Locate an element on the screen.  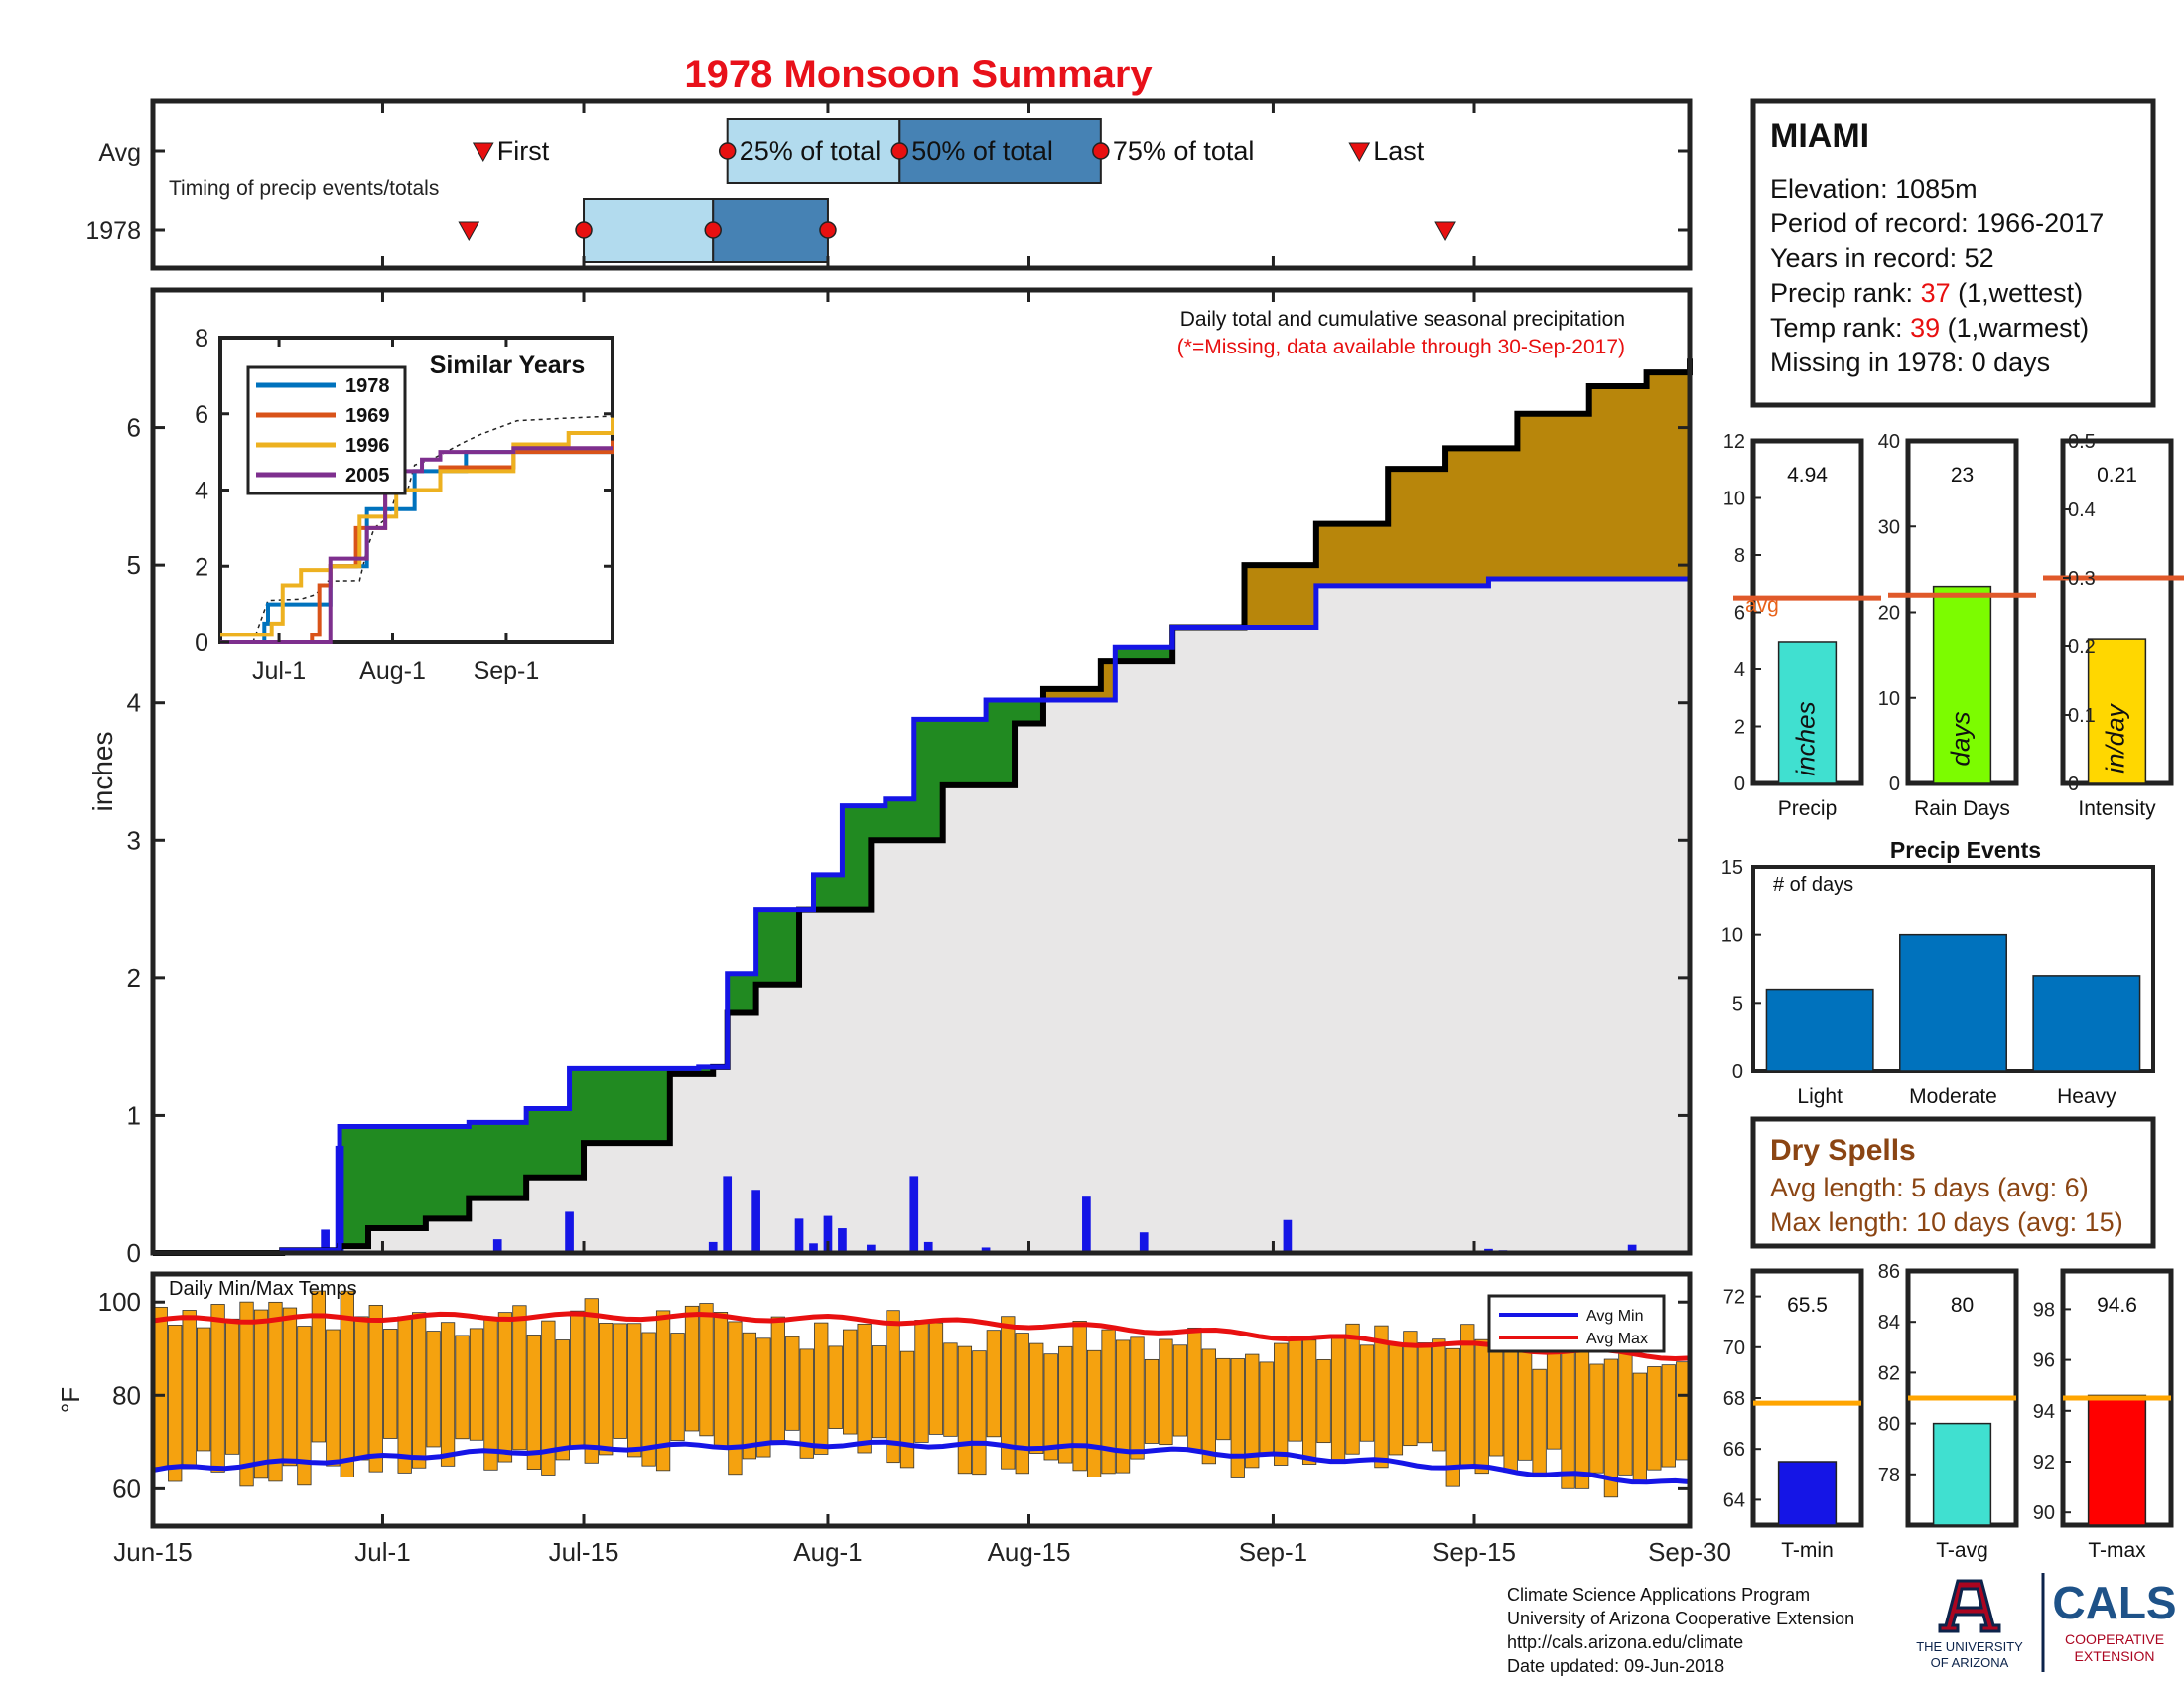
temp-legend-box is located at coordinates (1576, 1323).